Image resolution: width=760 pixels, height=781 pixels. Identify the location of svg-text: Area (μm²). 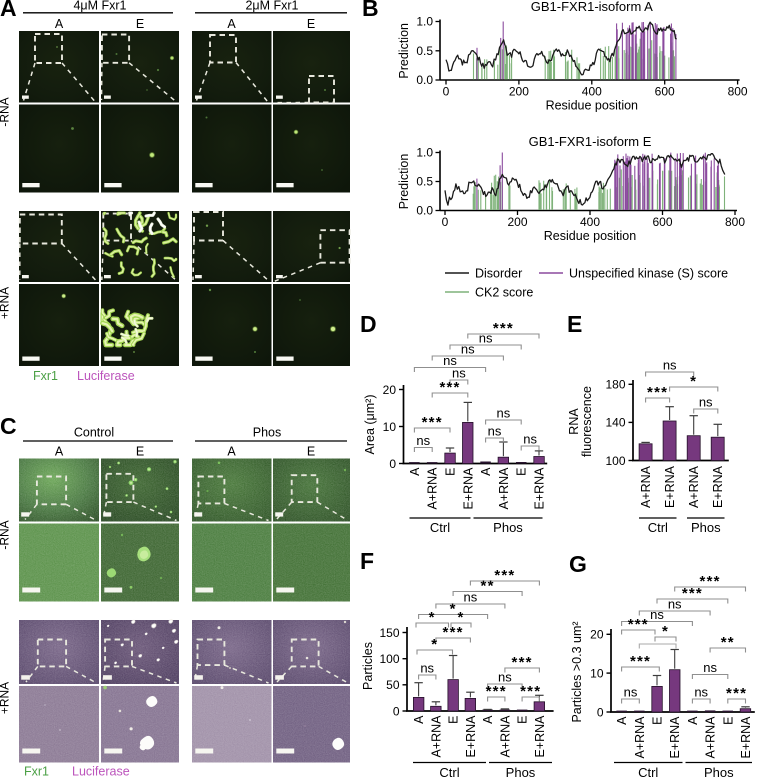
(370, 425).